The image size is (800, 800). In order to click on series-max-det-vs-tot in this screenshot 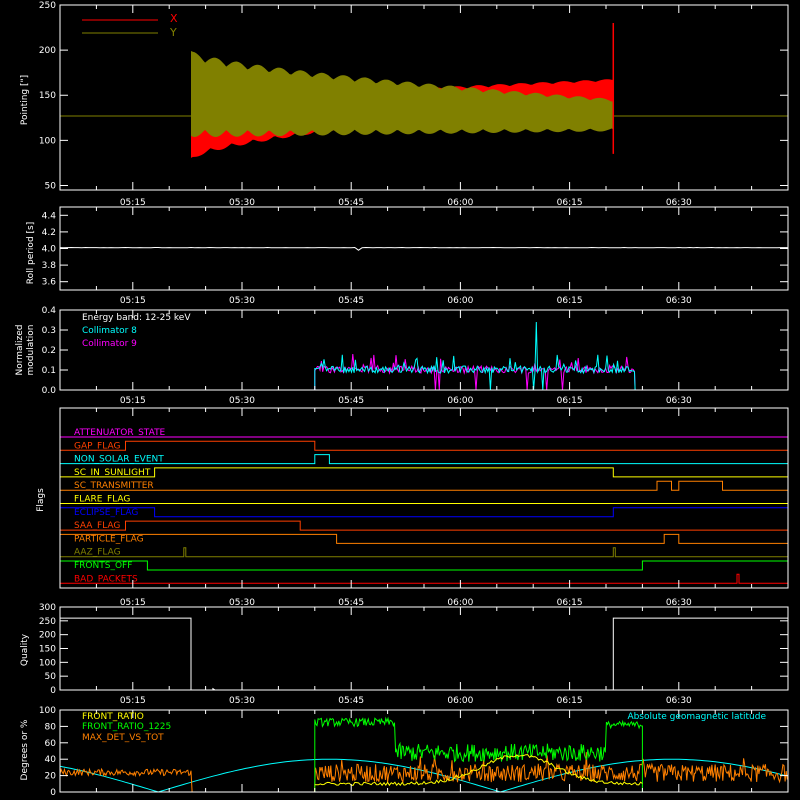, I will do `click(423, 772)`.